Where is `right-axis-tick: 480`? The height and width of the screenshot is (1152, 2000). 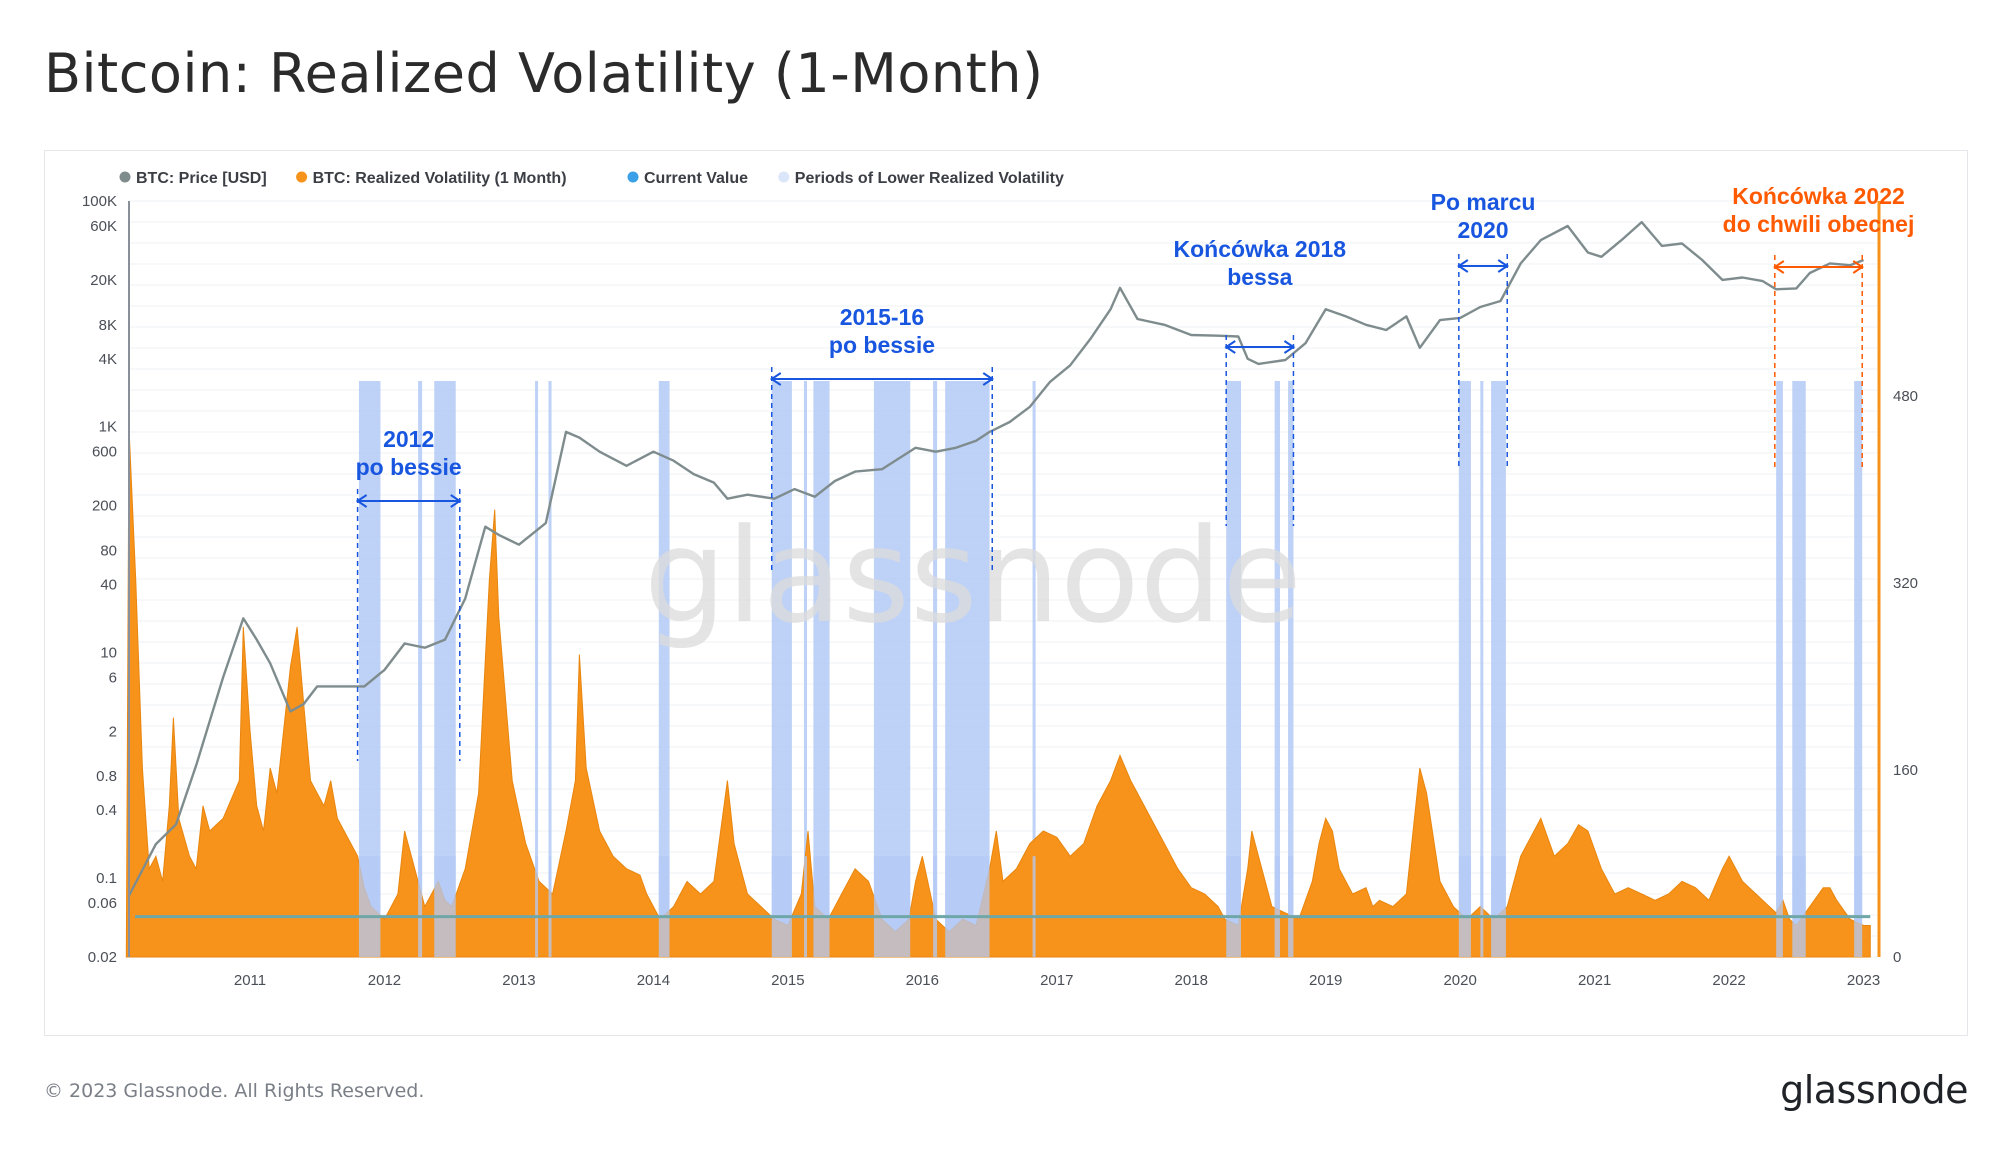 right-axis-tick: 480 is located at coordinates (1905, 396).